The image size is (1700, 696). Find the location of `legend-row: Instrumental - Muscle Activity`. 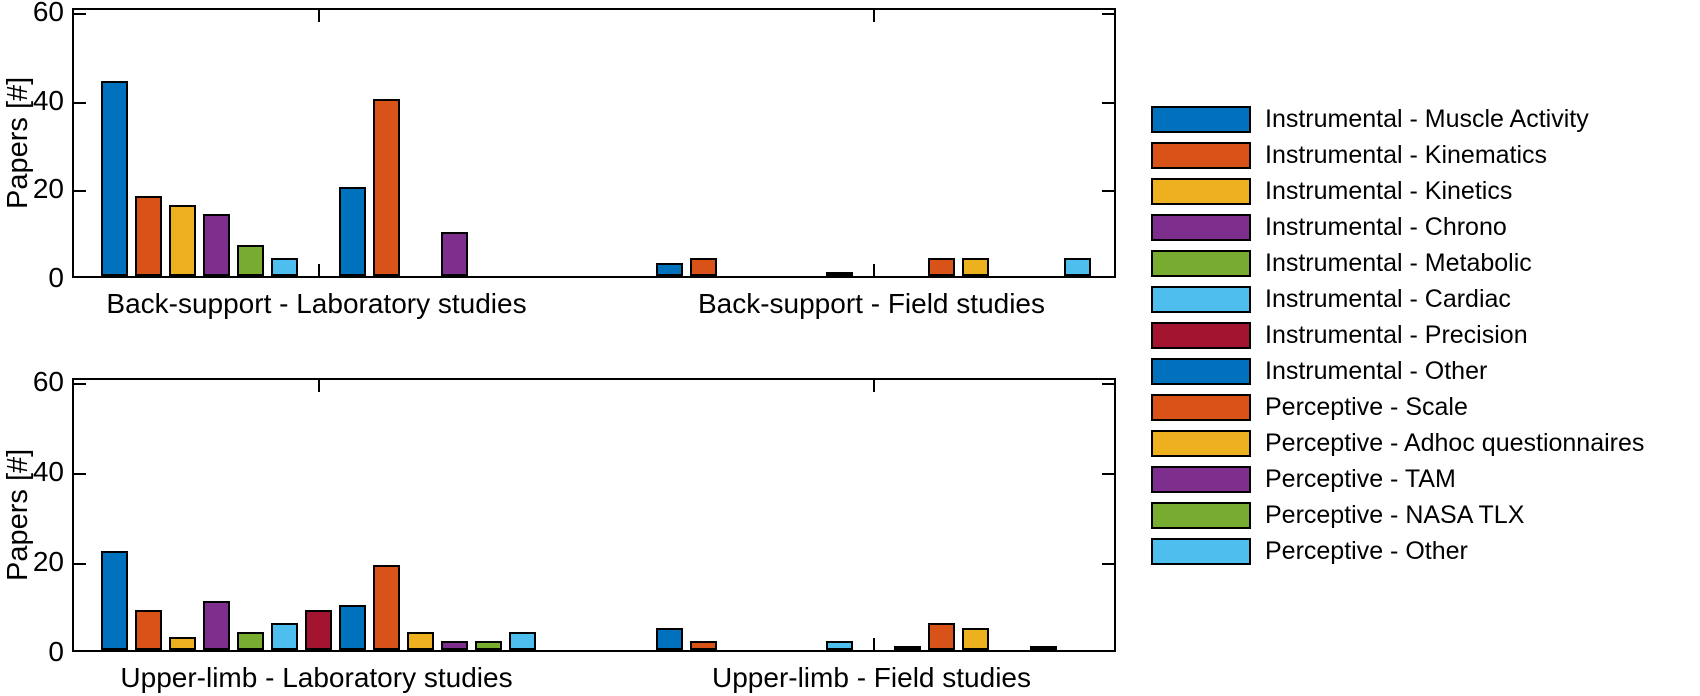

legend-row: Instrumental - Muscle Activity is located at coordinates (1397, 119).